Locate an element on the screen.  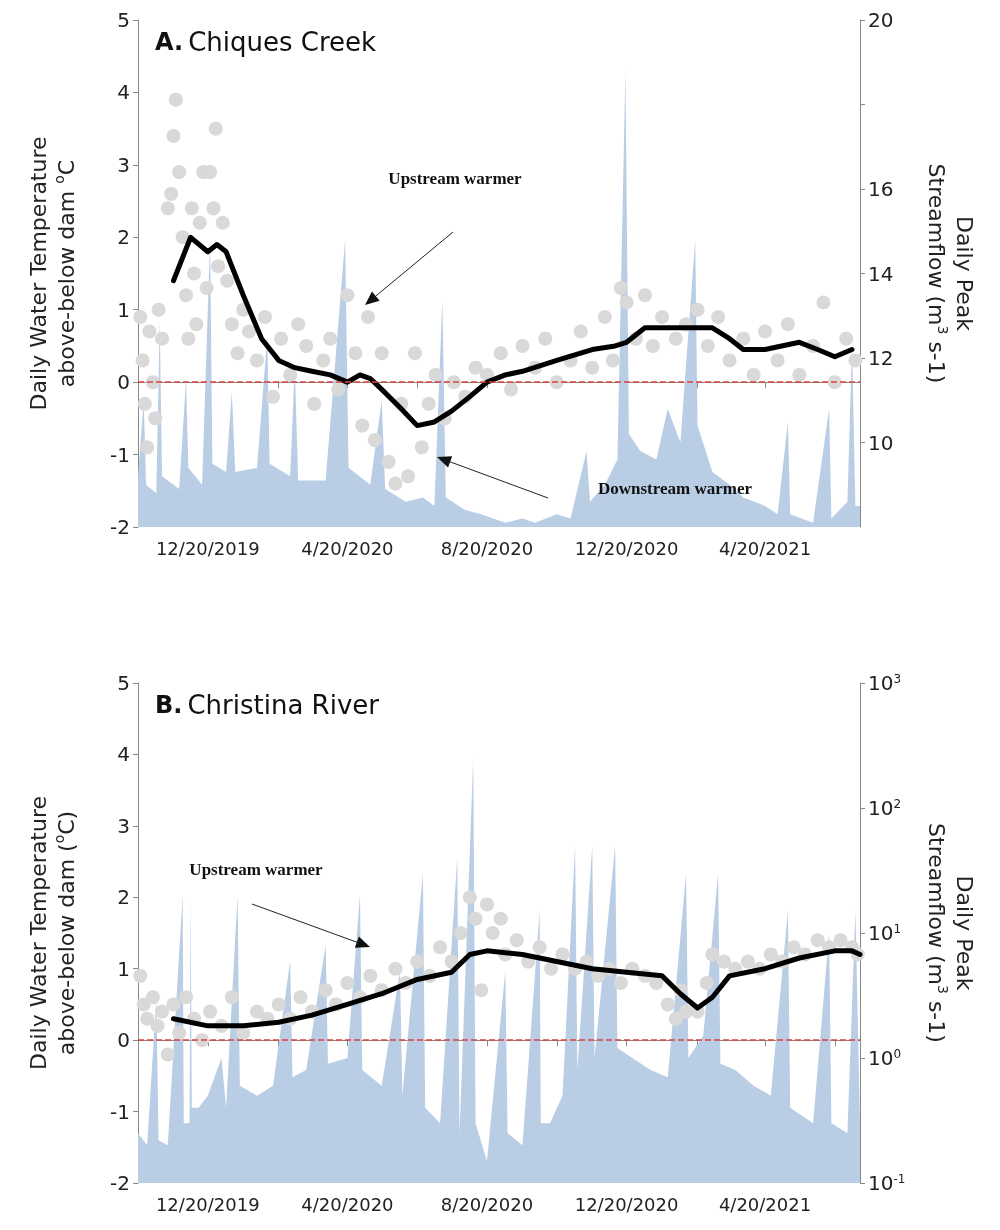
y2-tick-label: 10 is located at coordinates (881, 442).